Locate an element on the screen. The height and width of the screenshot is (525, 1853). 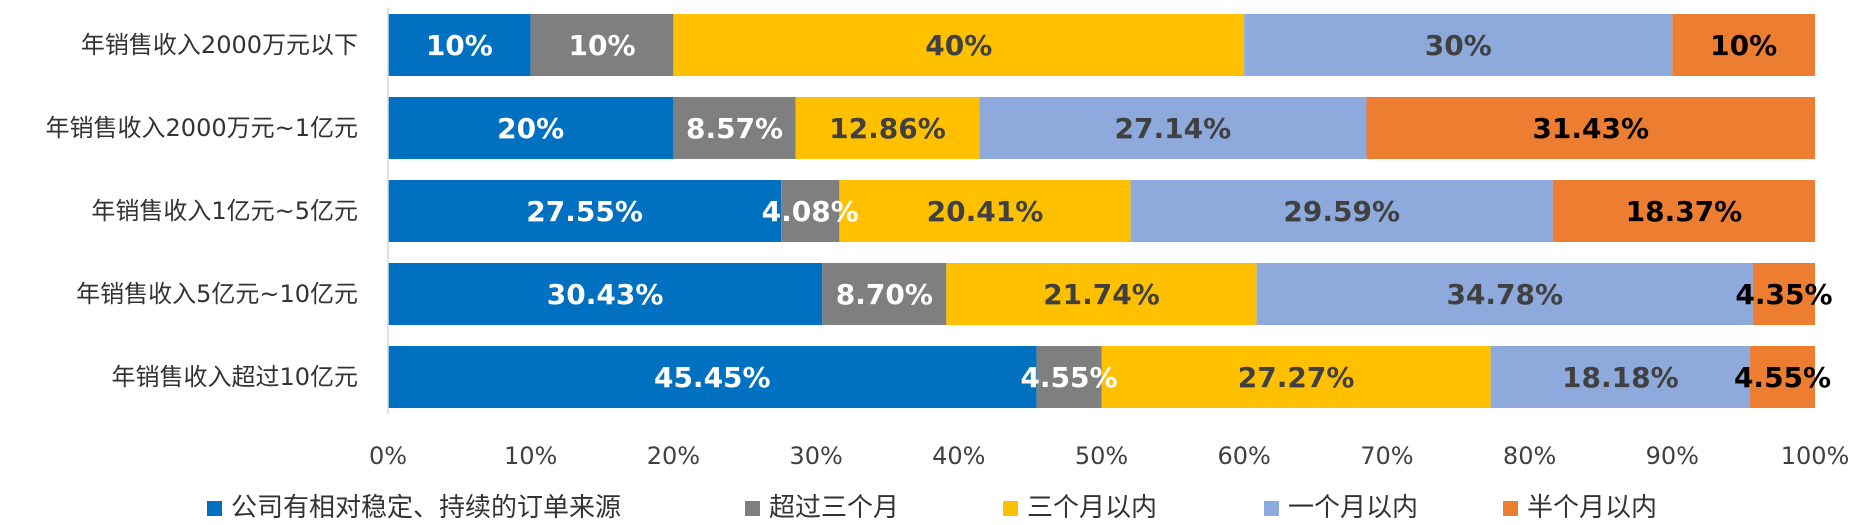
x-tick-label: 70% is located at coordinates (1386, 456).